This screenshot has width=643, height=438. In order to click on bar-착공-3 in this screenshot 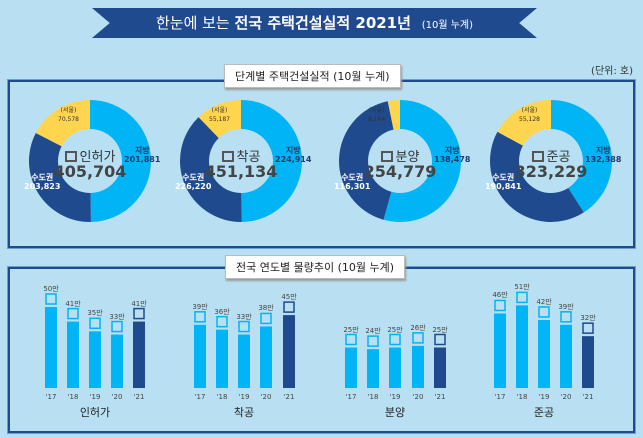, I will do `click(266, 357)`.